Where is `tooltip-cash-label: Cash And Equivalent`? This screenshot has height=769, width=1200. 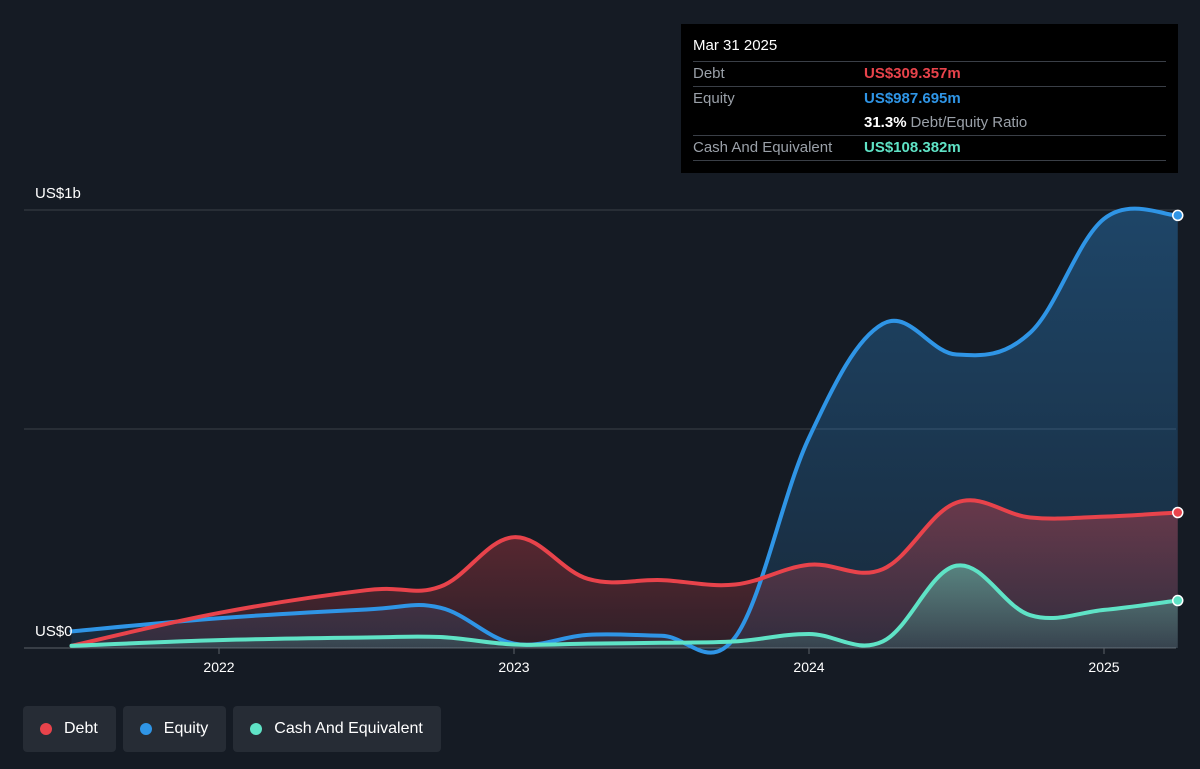
tooltip-cash-label: Cash And Equivalent is located at coordinates (763, 147).